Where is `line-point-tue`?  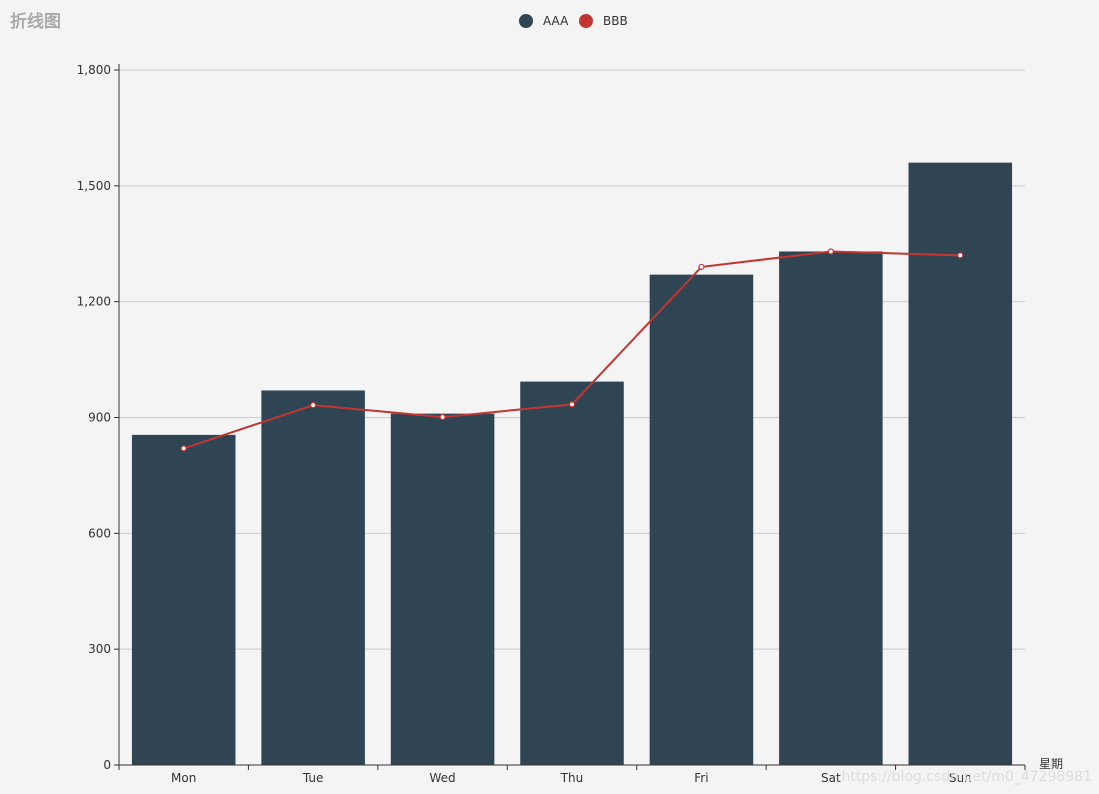 line-point-tue is located at coordinates (313, 405).